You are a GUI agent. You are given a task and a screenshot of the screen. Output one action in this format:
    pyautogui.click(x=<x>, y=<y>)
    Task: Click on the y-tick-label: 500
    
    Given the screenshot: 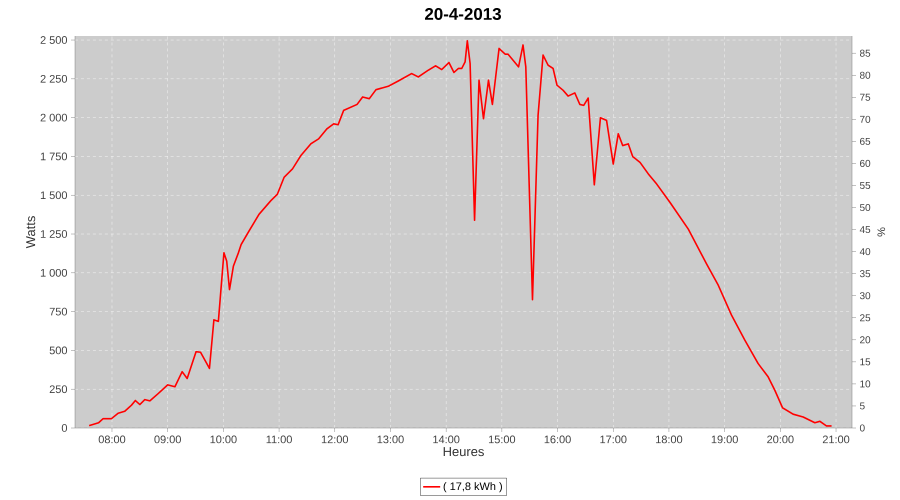 What is the action you would take?
    pyautogui.click(x=59, y=350)
    